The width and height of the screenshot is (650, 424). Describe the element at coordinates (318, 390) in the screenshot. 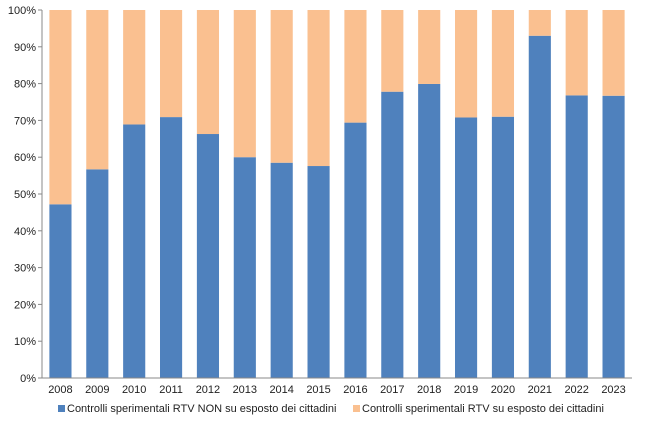

I see `x-tick-label: 2015` at that location.